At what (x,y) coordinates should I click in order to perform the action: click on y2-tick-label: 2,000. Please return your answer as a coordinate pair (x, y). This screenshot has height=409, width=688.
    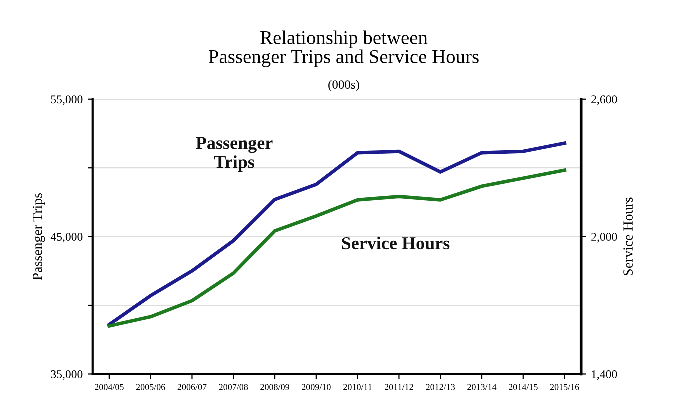
    Looking at the image, I should click on (605, 238).